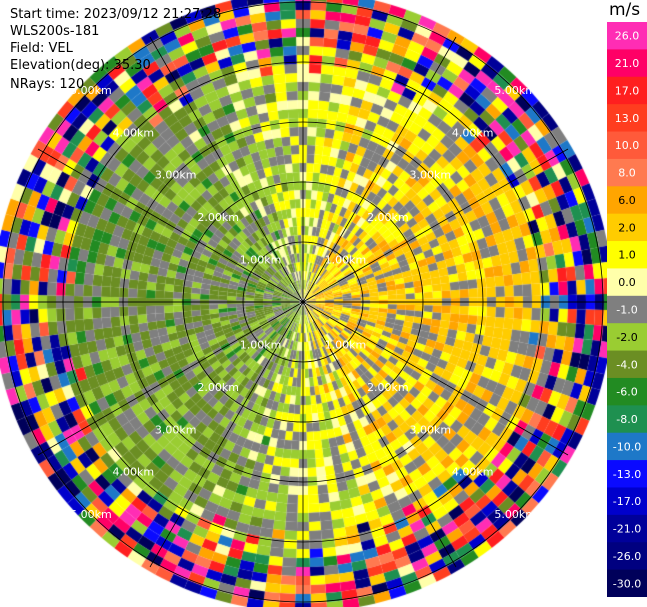 The height and width of the screenshot is (607, 647). I want to click on colorbar-tick-label: 10.0, so click(627, 145).